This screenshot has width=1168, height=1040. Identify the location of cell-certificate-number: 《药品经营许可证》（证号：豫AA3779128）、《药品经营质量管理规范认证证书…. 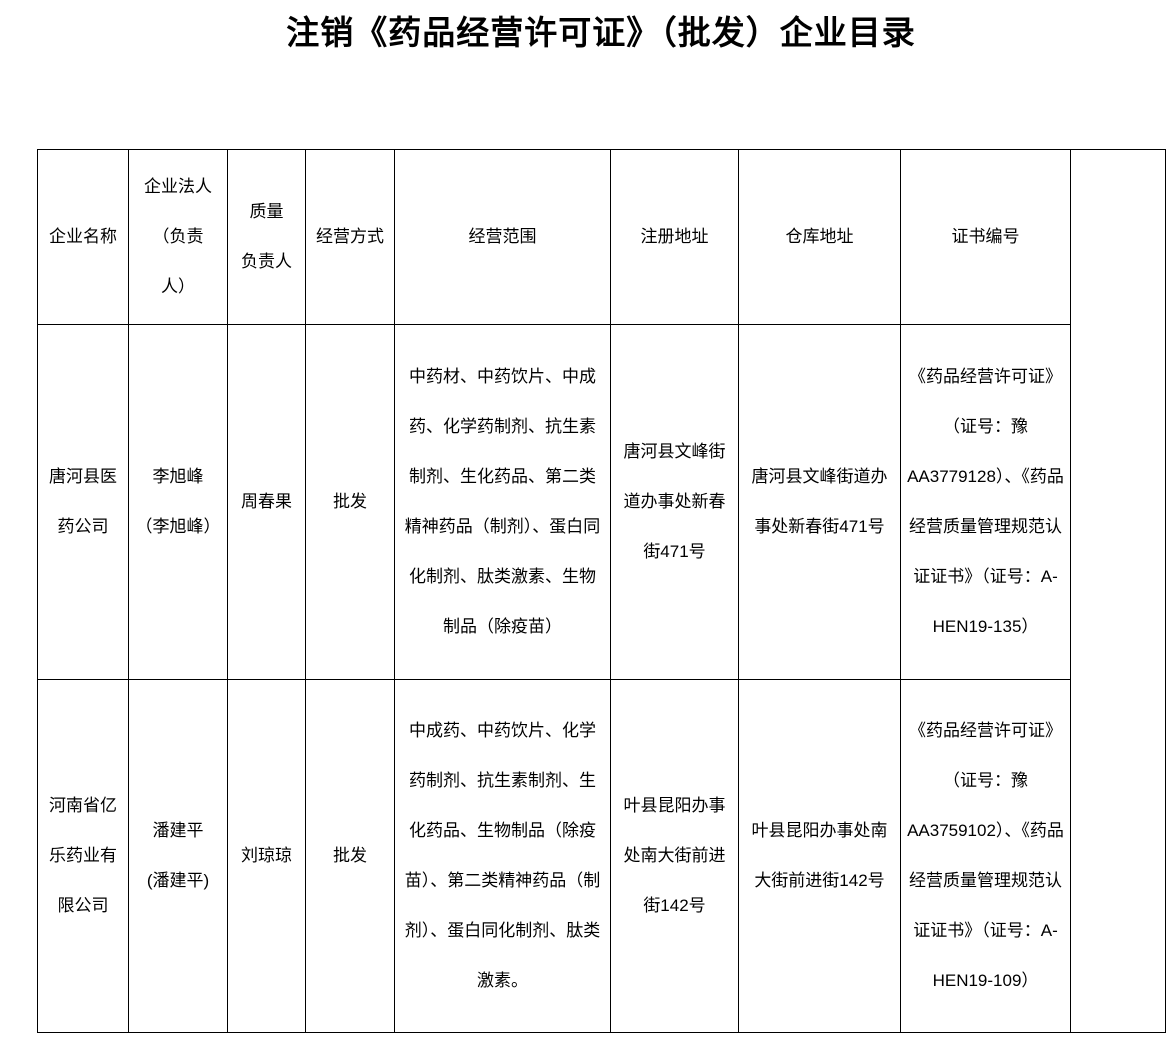
(985, 502).